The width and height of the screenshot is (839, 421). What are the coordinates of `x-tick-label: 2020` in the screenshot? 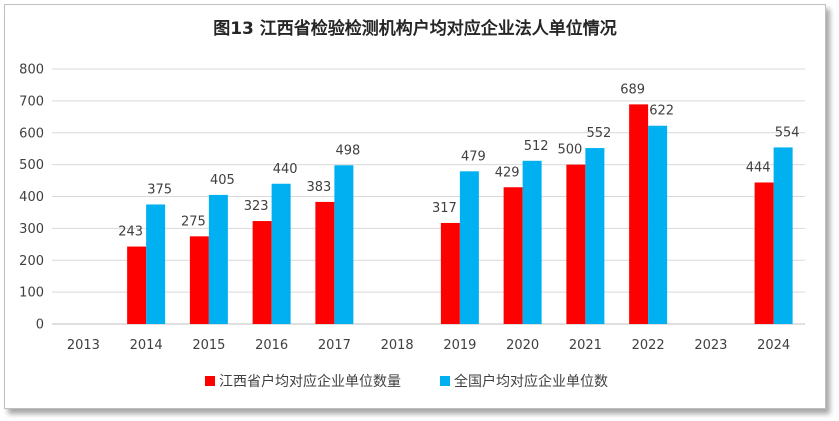 It's located at (522, 345).